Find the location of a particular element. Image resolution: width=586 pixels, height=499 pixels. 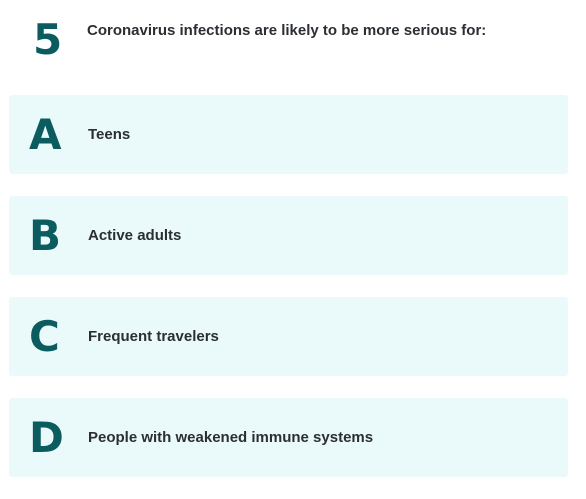

option-text: Frequent travelers is located at coordinates (153, 336).